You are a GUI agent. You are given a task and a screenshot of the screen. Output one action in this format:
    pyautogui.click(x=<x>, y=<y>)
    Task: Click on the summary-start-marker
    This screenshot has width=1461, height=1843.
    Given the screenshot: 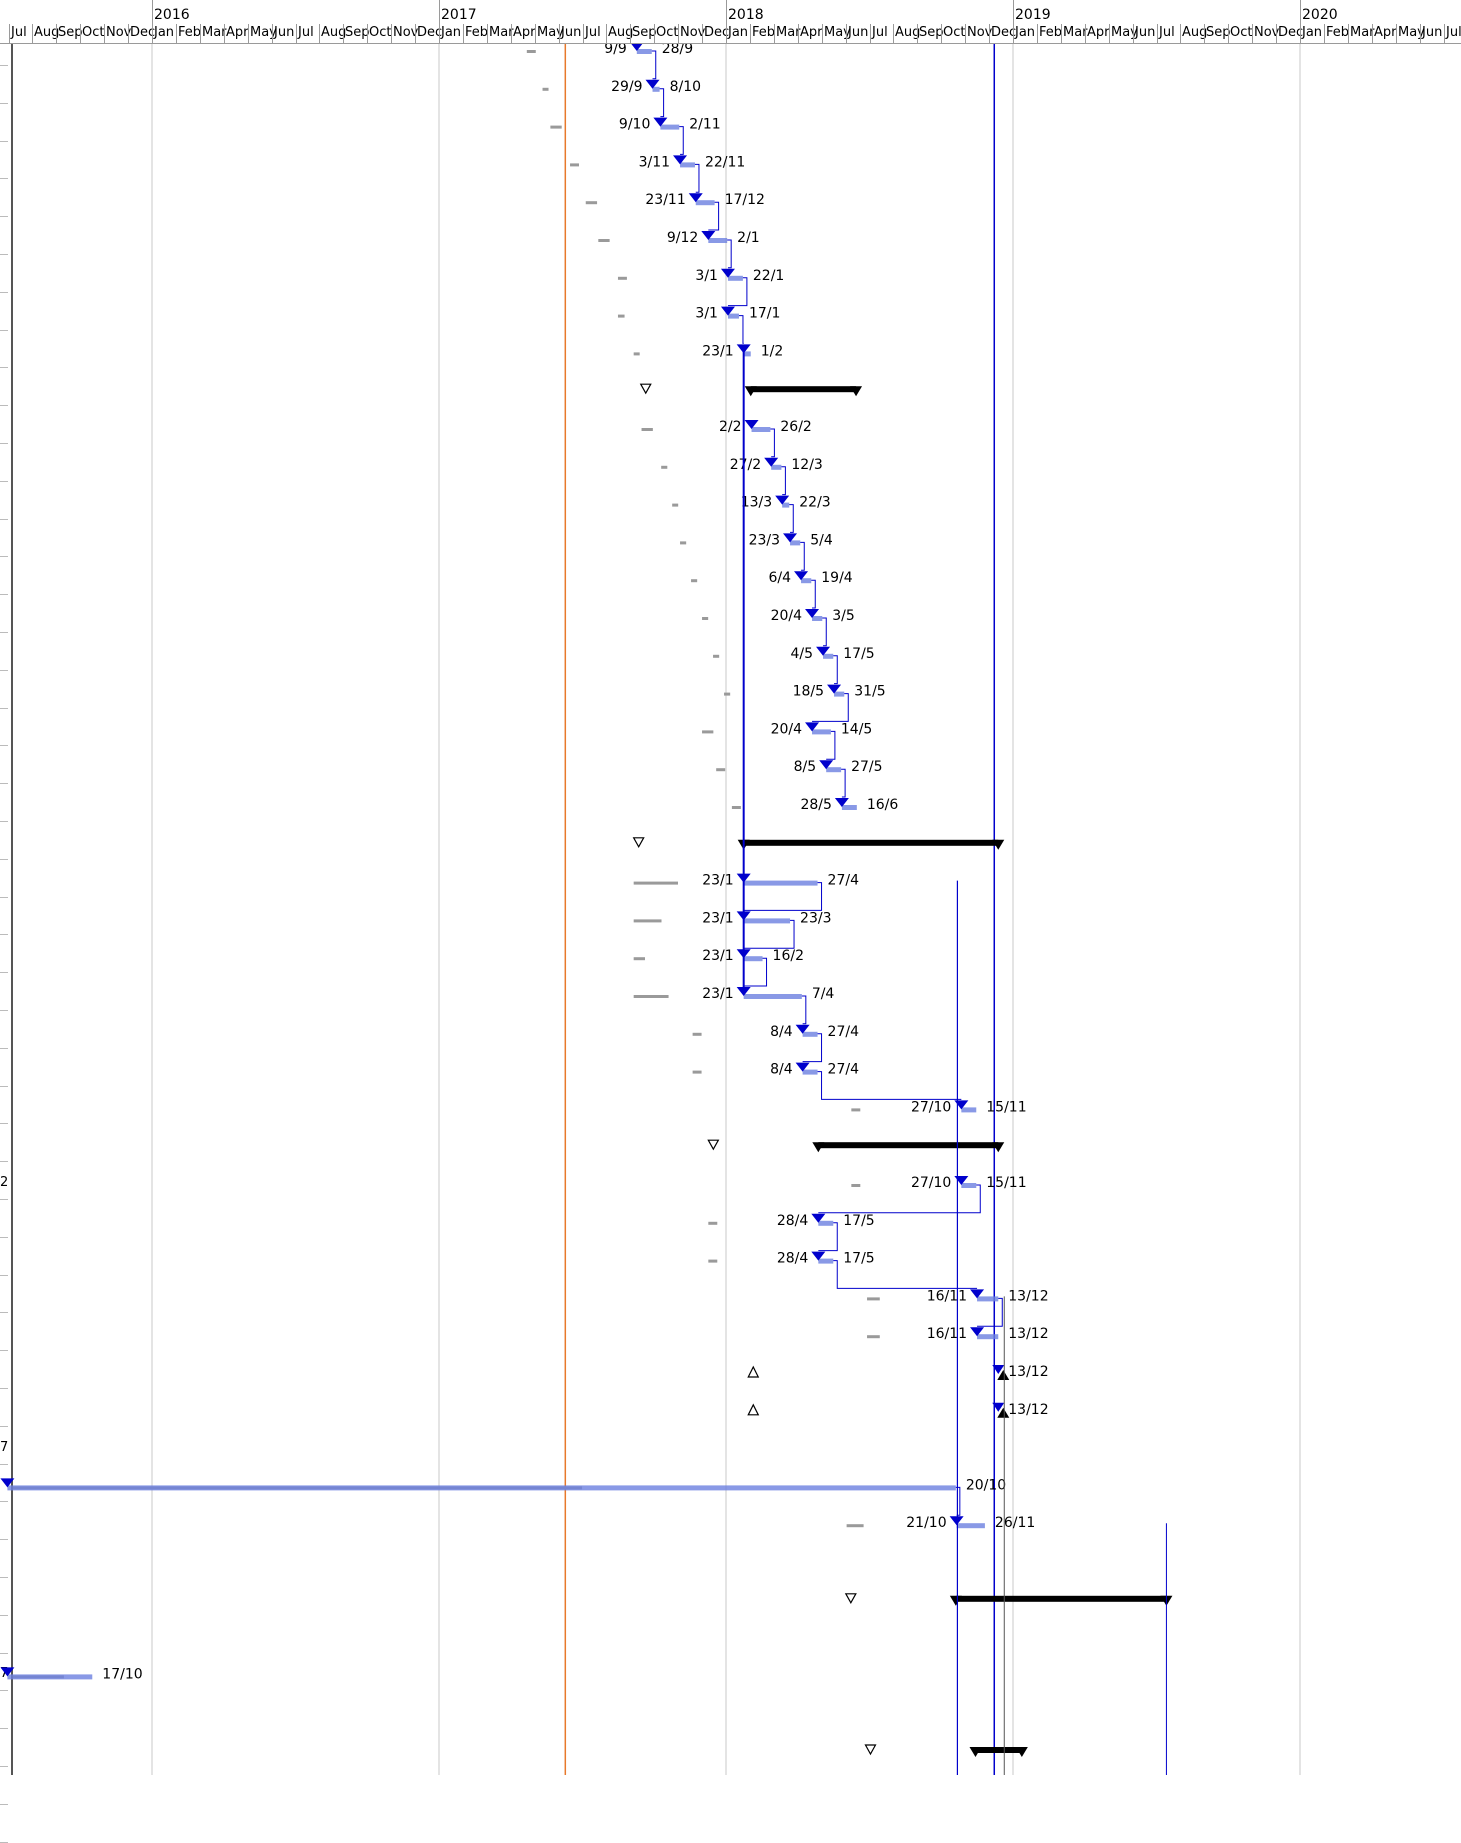 What is the action you would take?
    pyautogui.click(x=955, y=1600)
    